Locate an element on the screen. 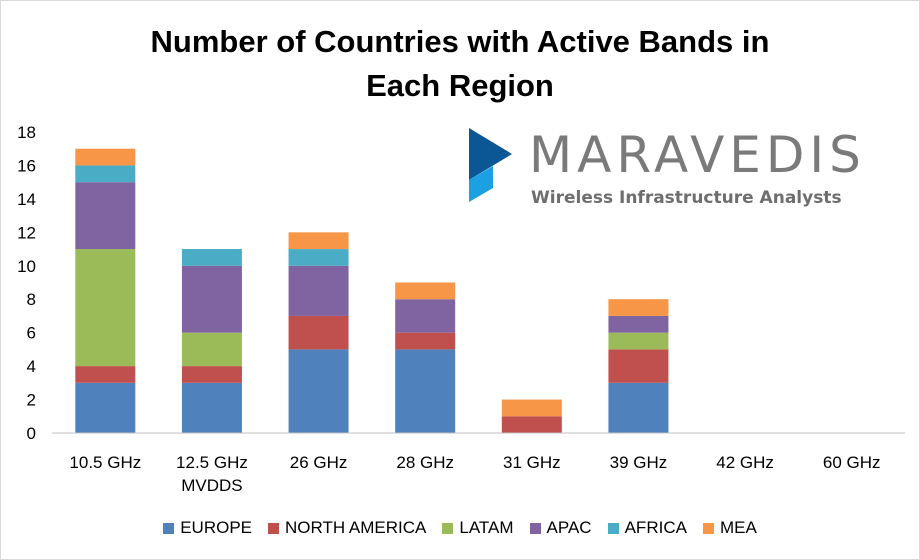  legend-label: LATAM is located at coordinates (486, 527).